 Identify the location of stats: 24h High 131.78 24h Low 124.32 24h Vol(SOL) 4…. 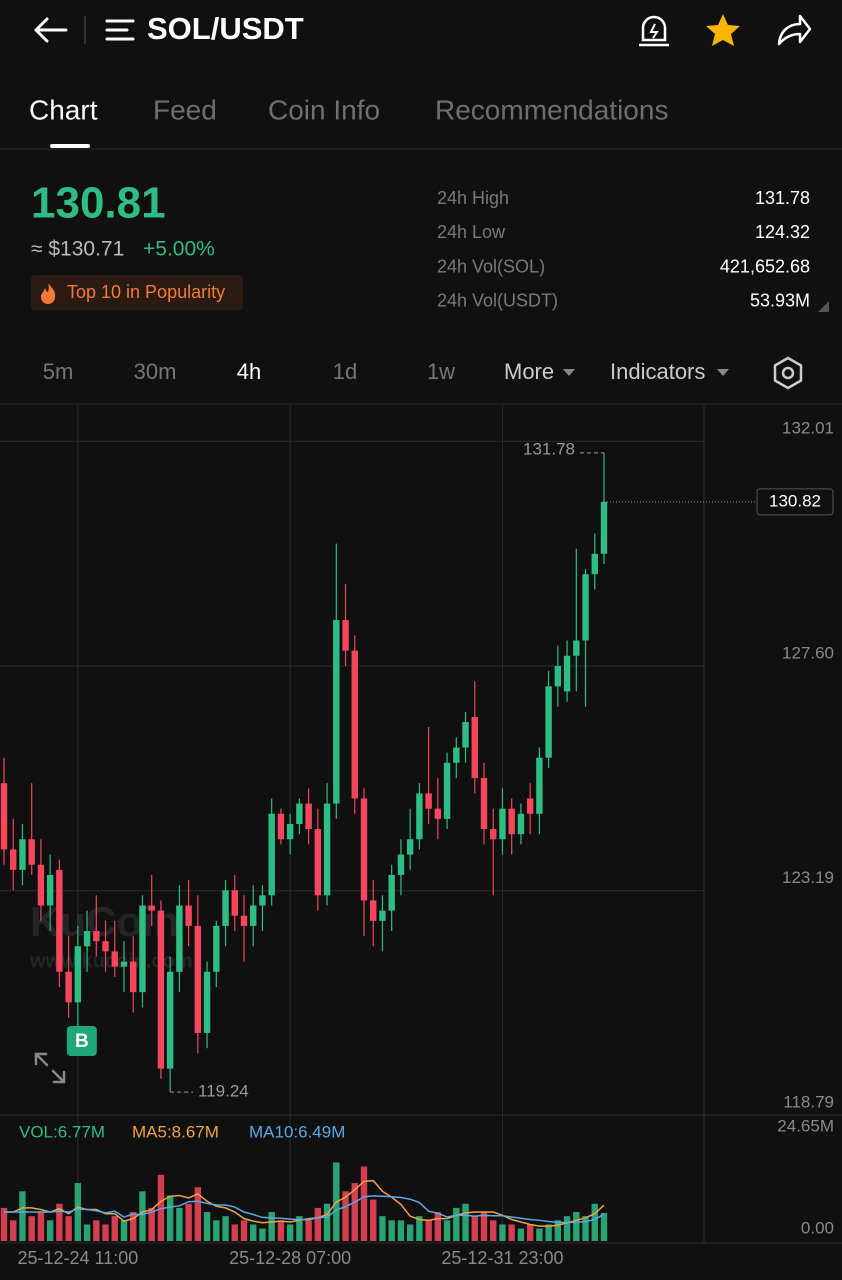
(623, 249).